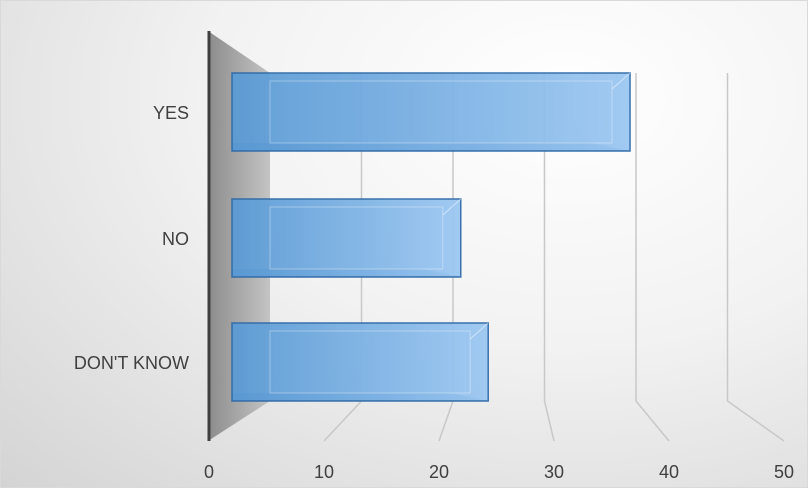 This screenshot has height=492, width=808. Describe the element at coordinates (499, 472) in the screenshot. I see `x-tick-labels: 0 10 20 30 40 50` at that location.